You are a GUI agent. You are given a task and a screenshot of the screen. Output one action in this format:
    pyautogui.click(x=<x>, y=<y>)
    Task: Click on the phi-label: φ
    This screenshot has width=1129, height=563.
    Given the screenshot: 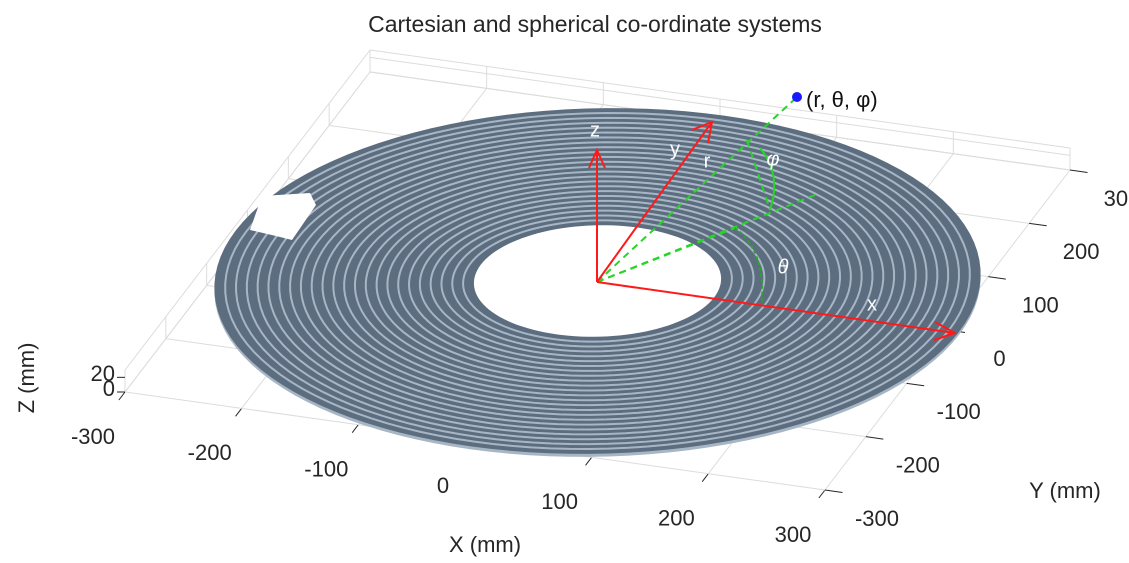 What is the action you would take?
    pyautogui.click(x=772, y=159)
    